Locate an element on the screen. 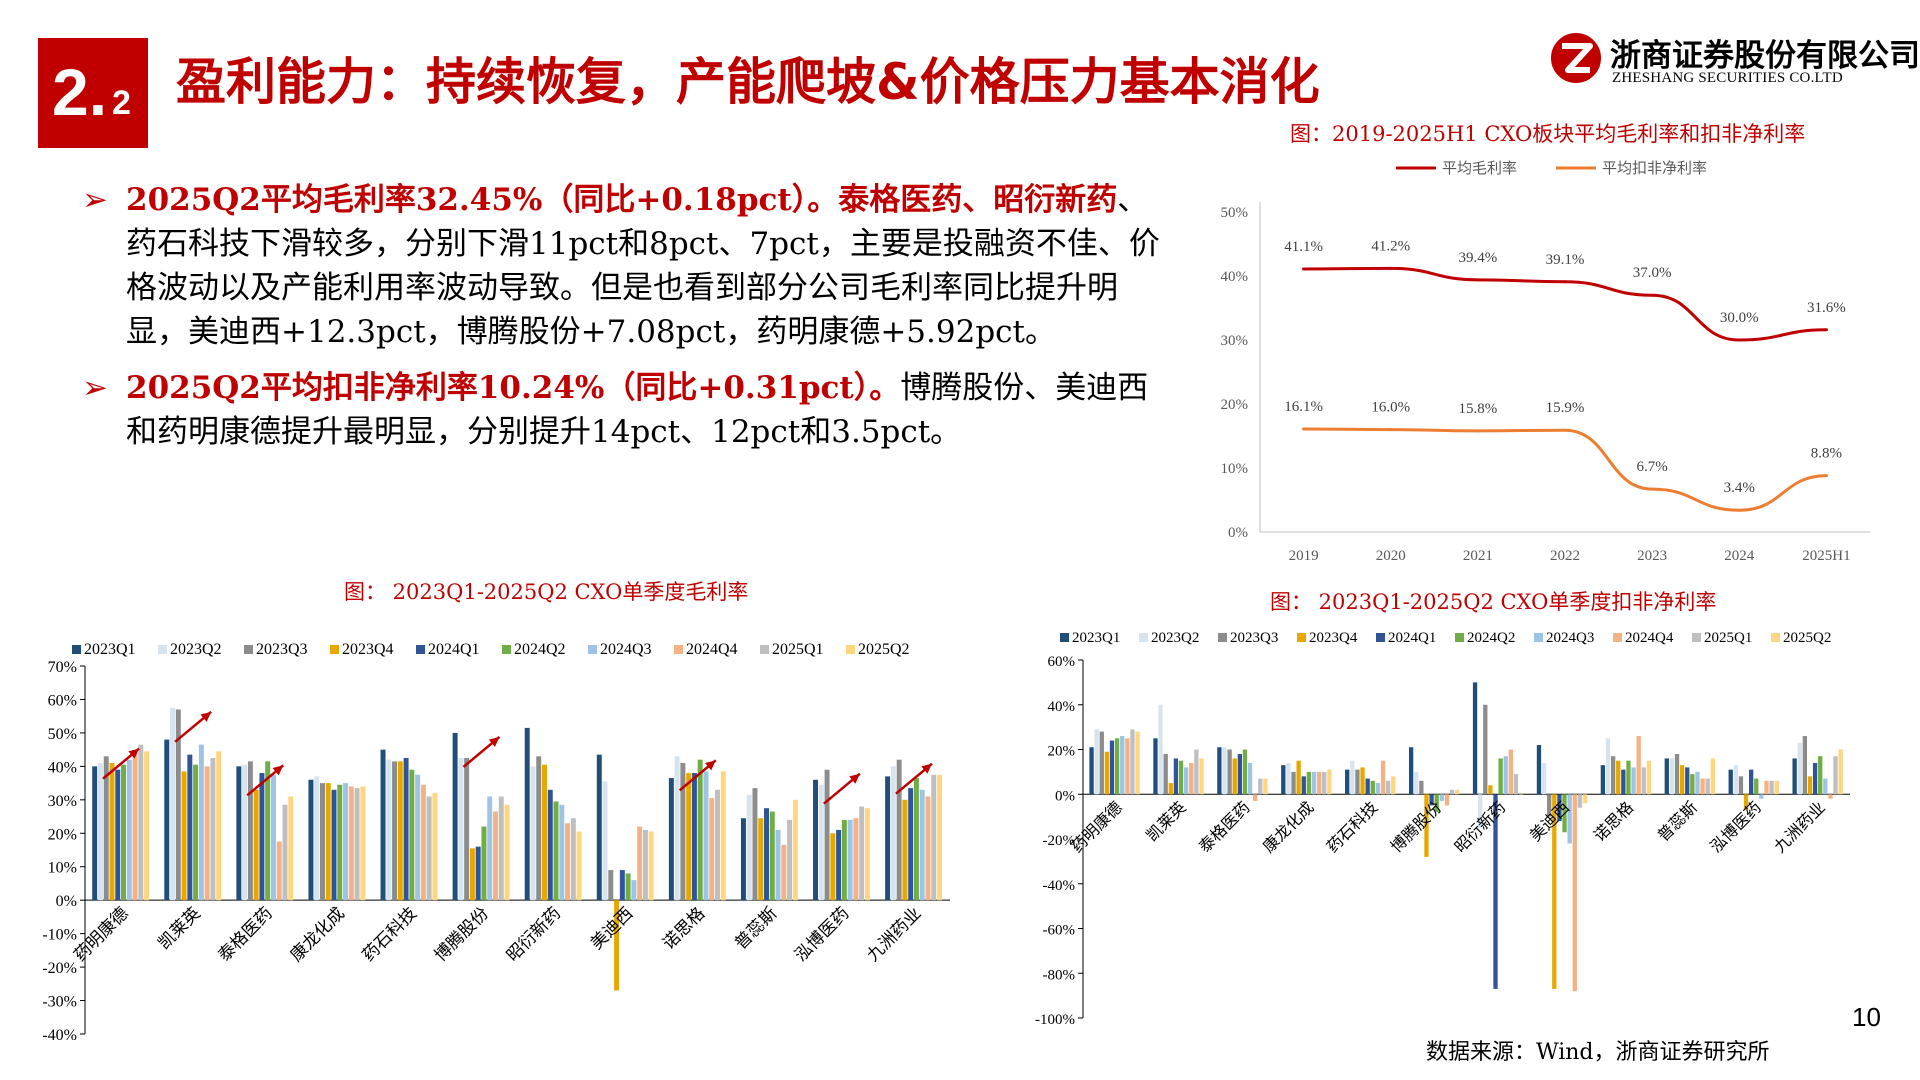  category-label: 凯莱英 is located at coordinates (1166, 821).